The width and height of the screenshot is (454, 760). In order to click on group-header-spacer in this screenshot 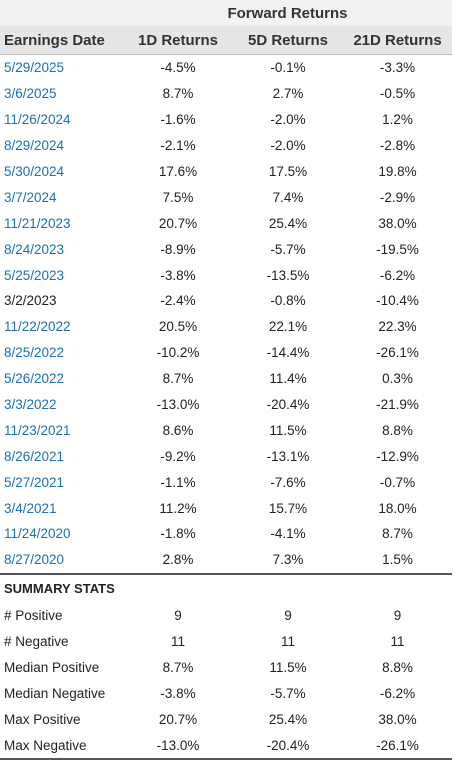, I will do `click(61, 13)`.